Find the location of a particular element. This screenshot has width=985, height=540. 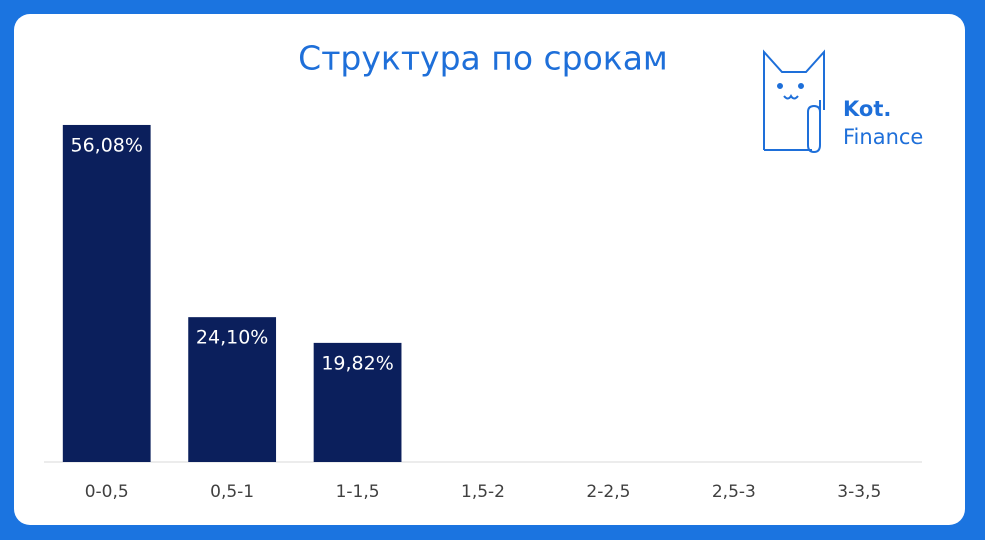

x-tick-label: 0-0,5 is located at coordinates (107, 492).